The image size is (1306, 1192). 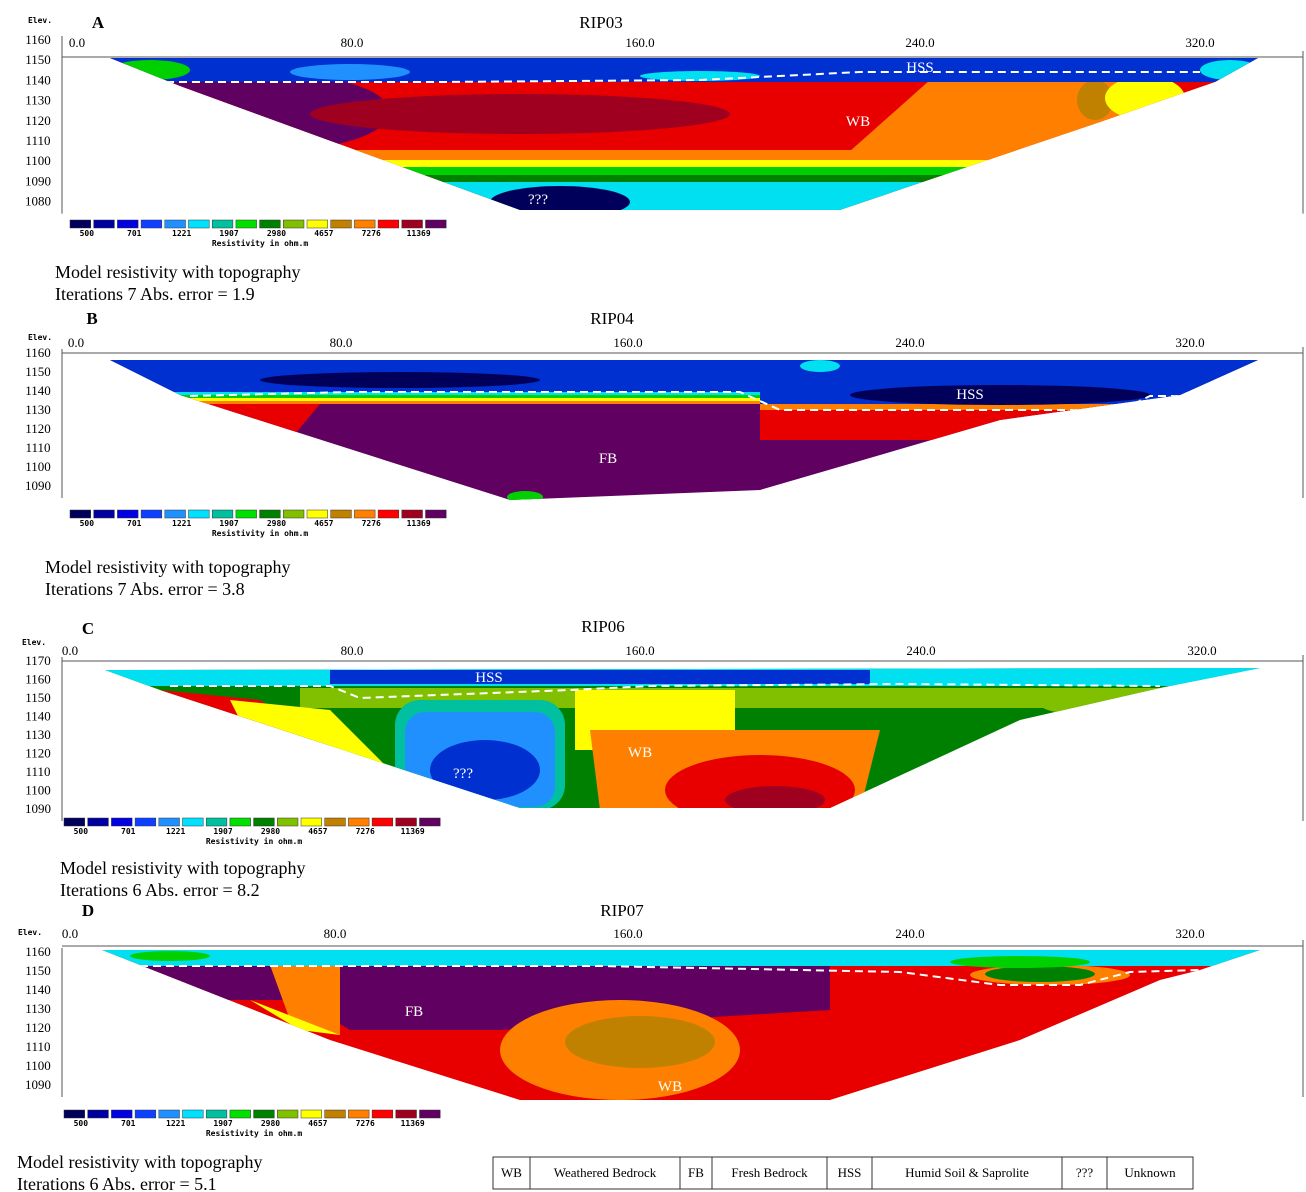 I want to click on caption: Iterations 7 Abs. error = 3.8, so click(x=145, y=589).